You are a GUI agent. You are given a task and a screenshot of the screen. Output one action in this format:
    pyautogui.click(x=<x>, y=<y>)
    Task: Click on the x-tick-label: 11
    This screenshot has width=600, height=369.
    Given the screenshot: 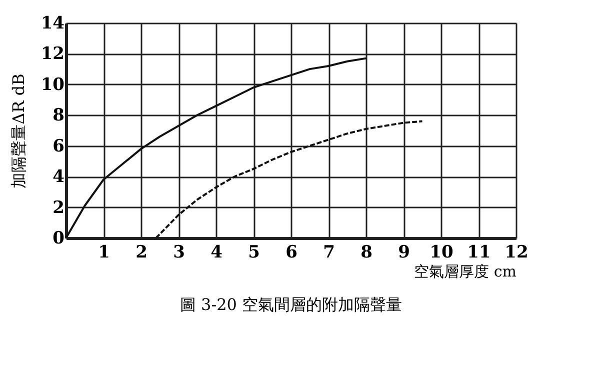 What is the action you would take?
    pyautogui.click(x=479, y=252)
    